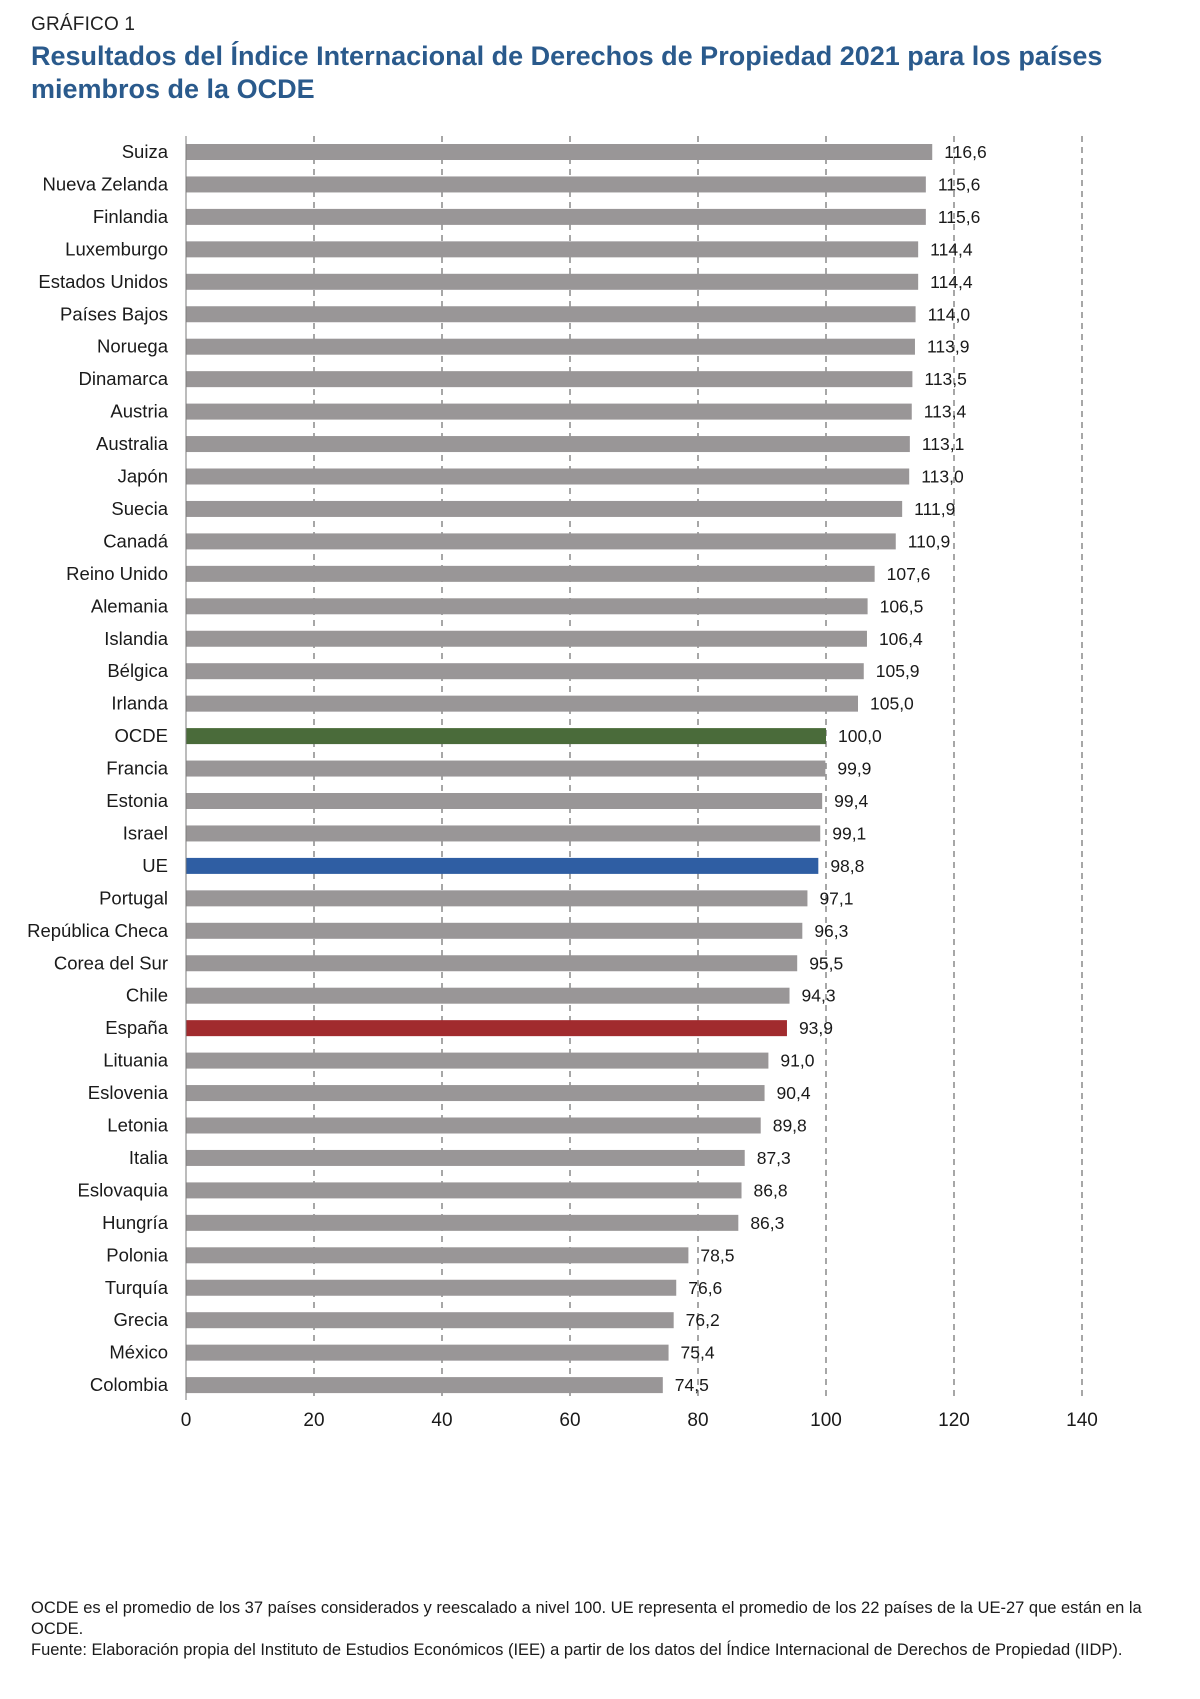  Describe the element at coordinates (122, 1189) in the screenshot. I see `category-label: Eslovaquia` at that location.